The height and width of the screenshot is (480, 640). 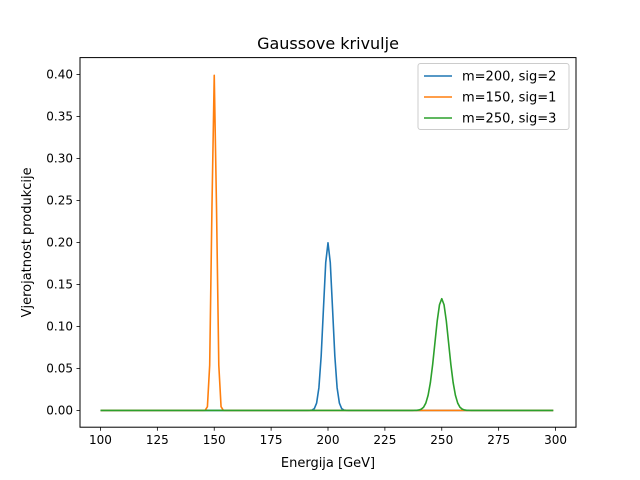 I want to click on x-tick-label: 250, so click(x=441, y=440).